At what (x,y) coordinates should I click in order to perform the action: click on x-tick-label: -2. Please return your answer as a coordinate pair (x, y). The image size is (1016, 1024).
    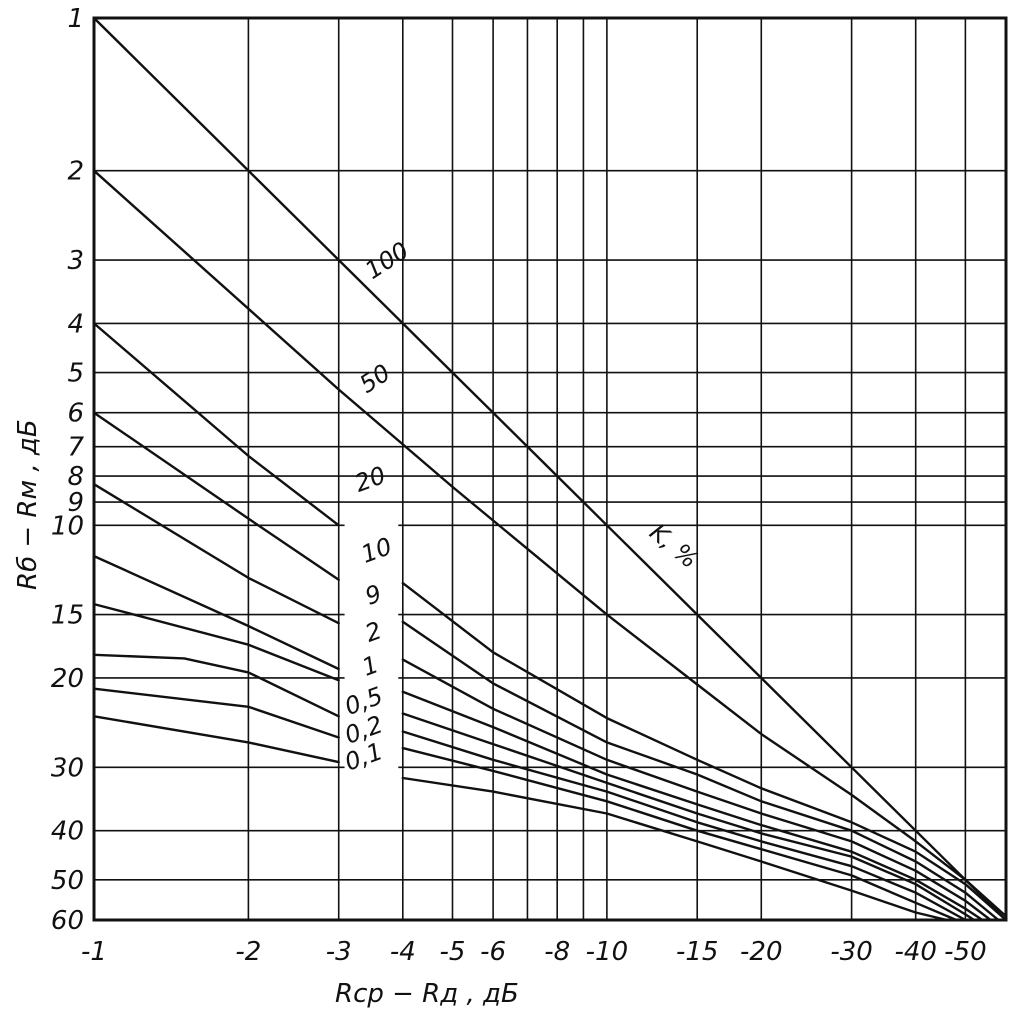
    Looking at the image, I should click on (248, 952).